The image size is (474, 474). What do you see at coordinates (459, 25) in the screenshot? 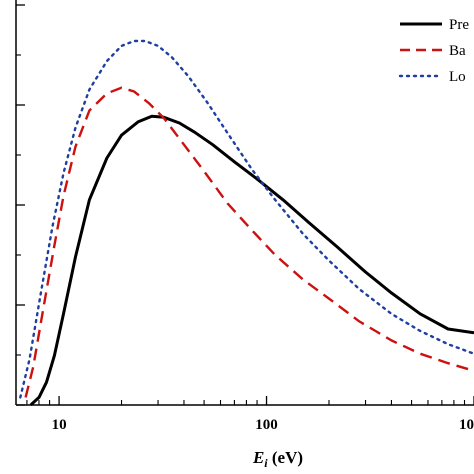
I see `legend-label-pre: Pre` at bounding box center [459, 25].